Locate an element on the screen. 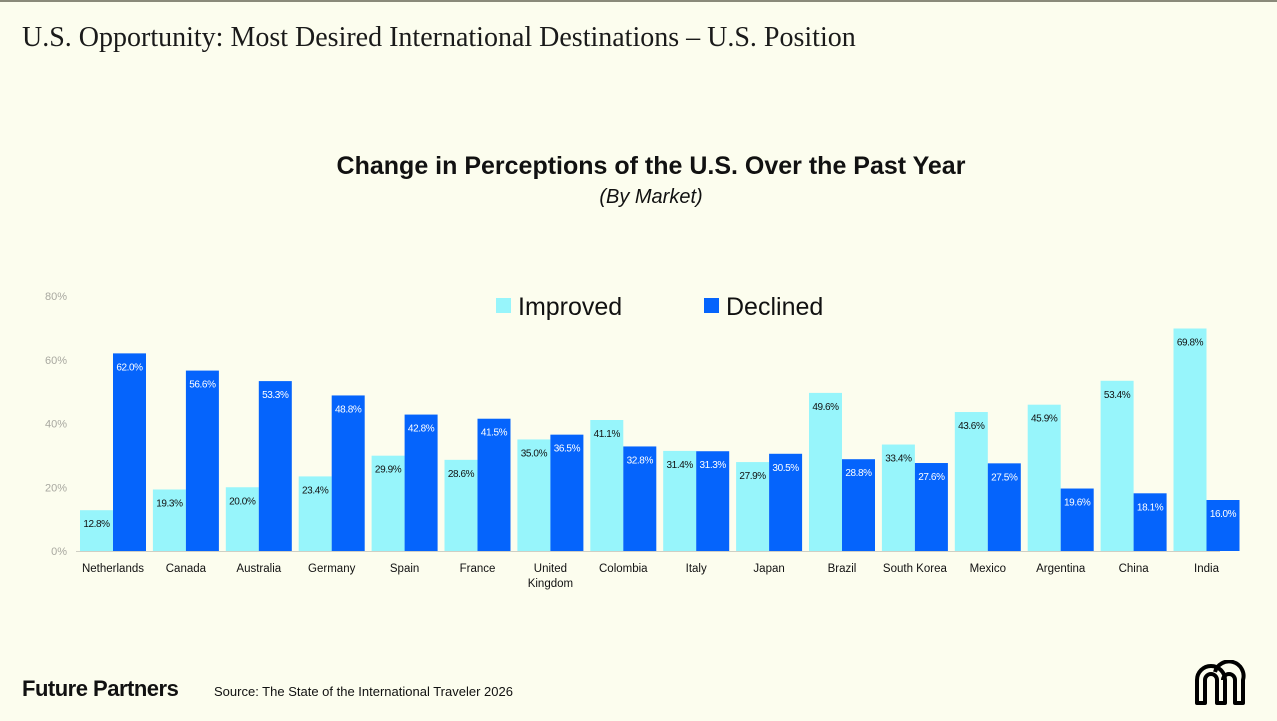 This screenshot has width=1277, height=721. data-label: 29.9% is located at coordinates (388, 470).